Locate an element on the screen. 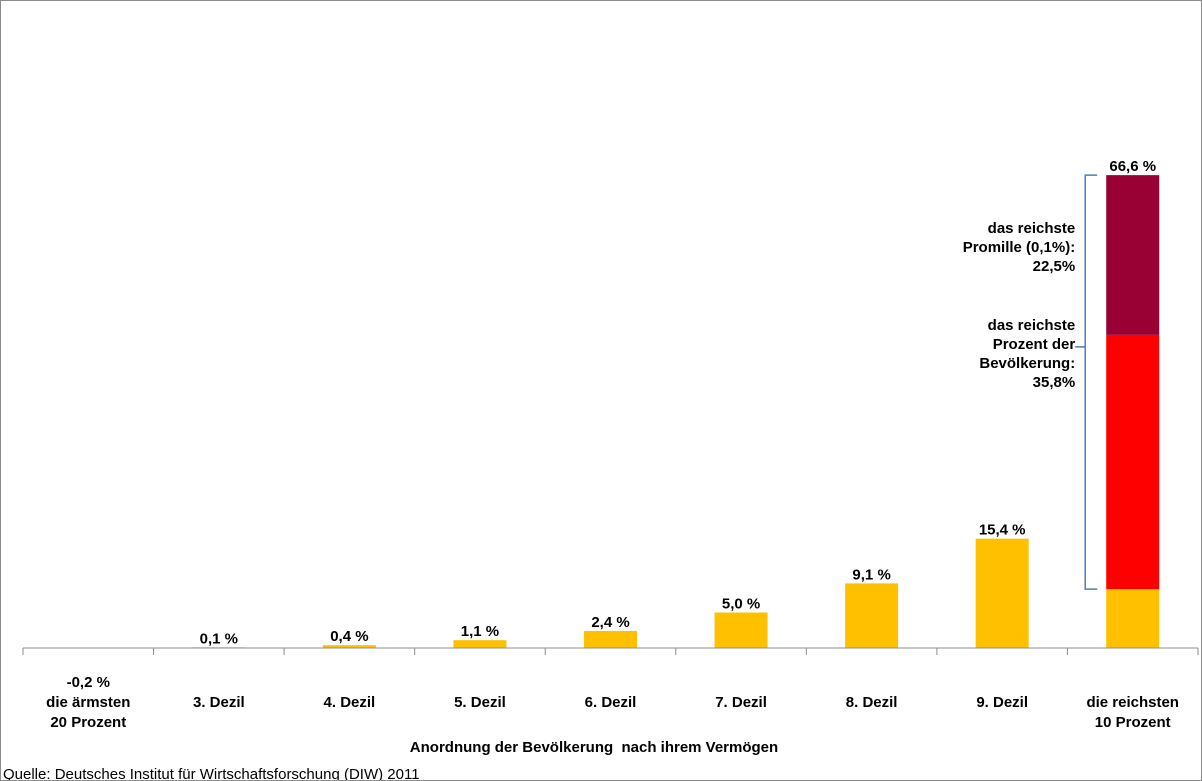 The width and height of the screenshot is (1202, 781). value-label-1: 0,1 % is located at coordinates (219, 638).